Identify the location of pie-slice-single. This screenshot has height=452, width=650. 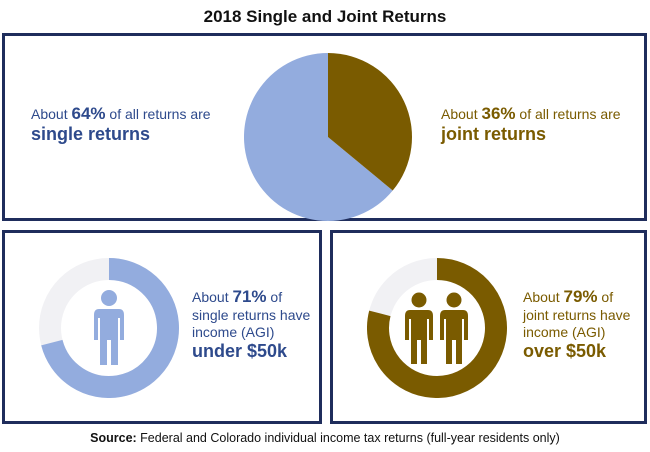
(318, 137).